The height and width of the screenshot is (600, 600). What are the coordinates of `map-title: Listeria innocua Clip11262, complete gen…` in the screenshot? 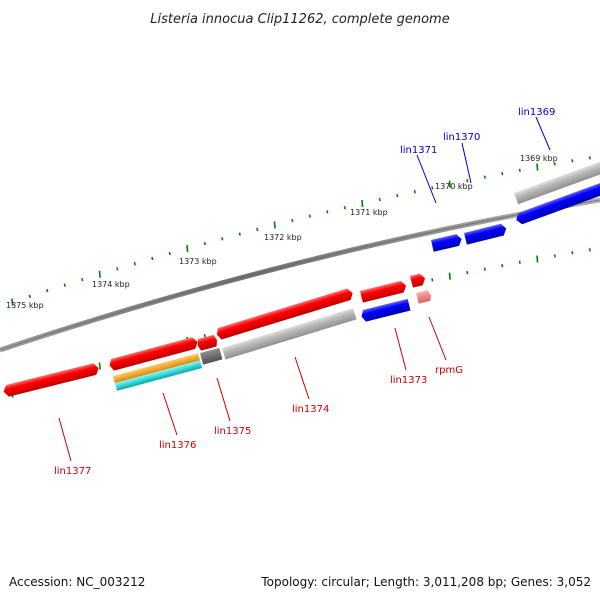 It's located at (299, 19).